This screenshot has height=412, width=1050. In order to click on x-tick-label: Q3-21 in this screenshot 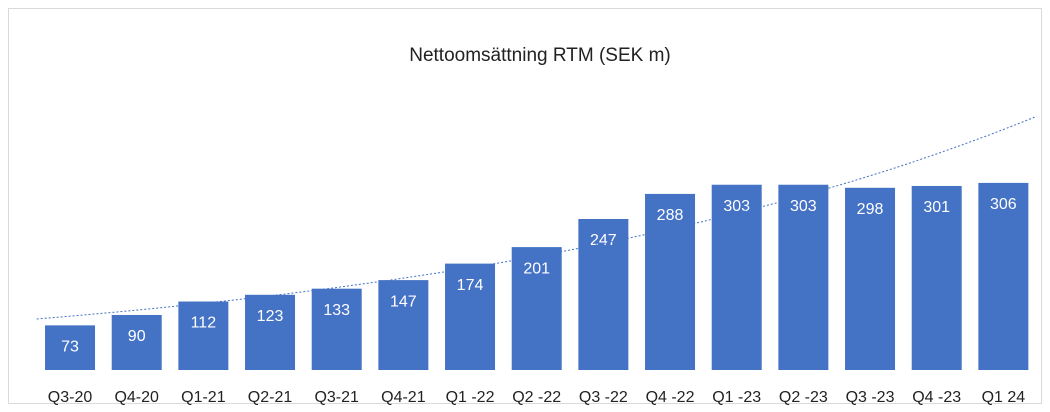, I will do `click(336, 397)`.